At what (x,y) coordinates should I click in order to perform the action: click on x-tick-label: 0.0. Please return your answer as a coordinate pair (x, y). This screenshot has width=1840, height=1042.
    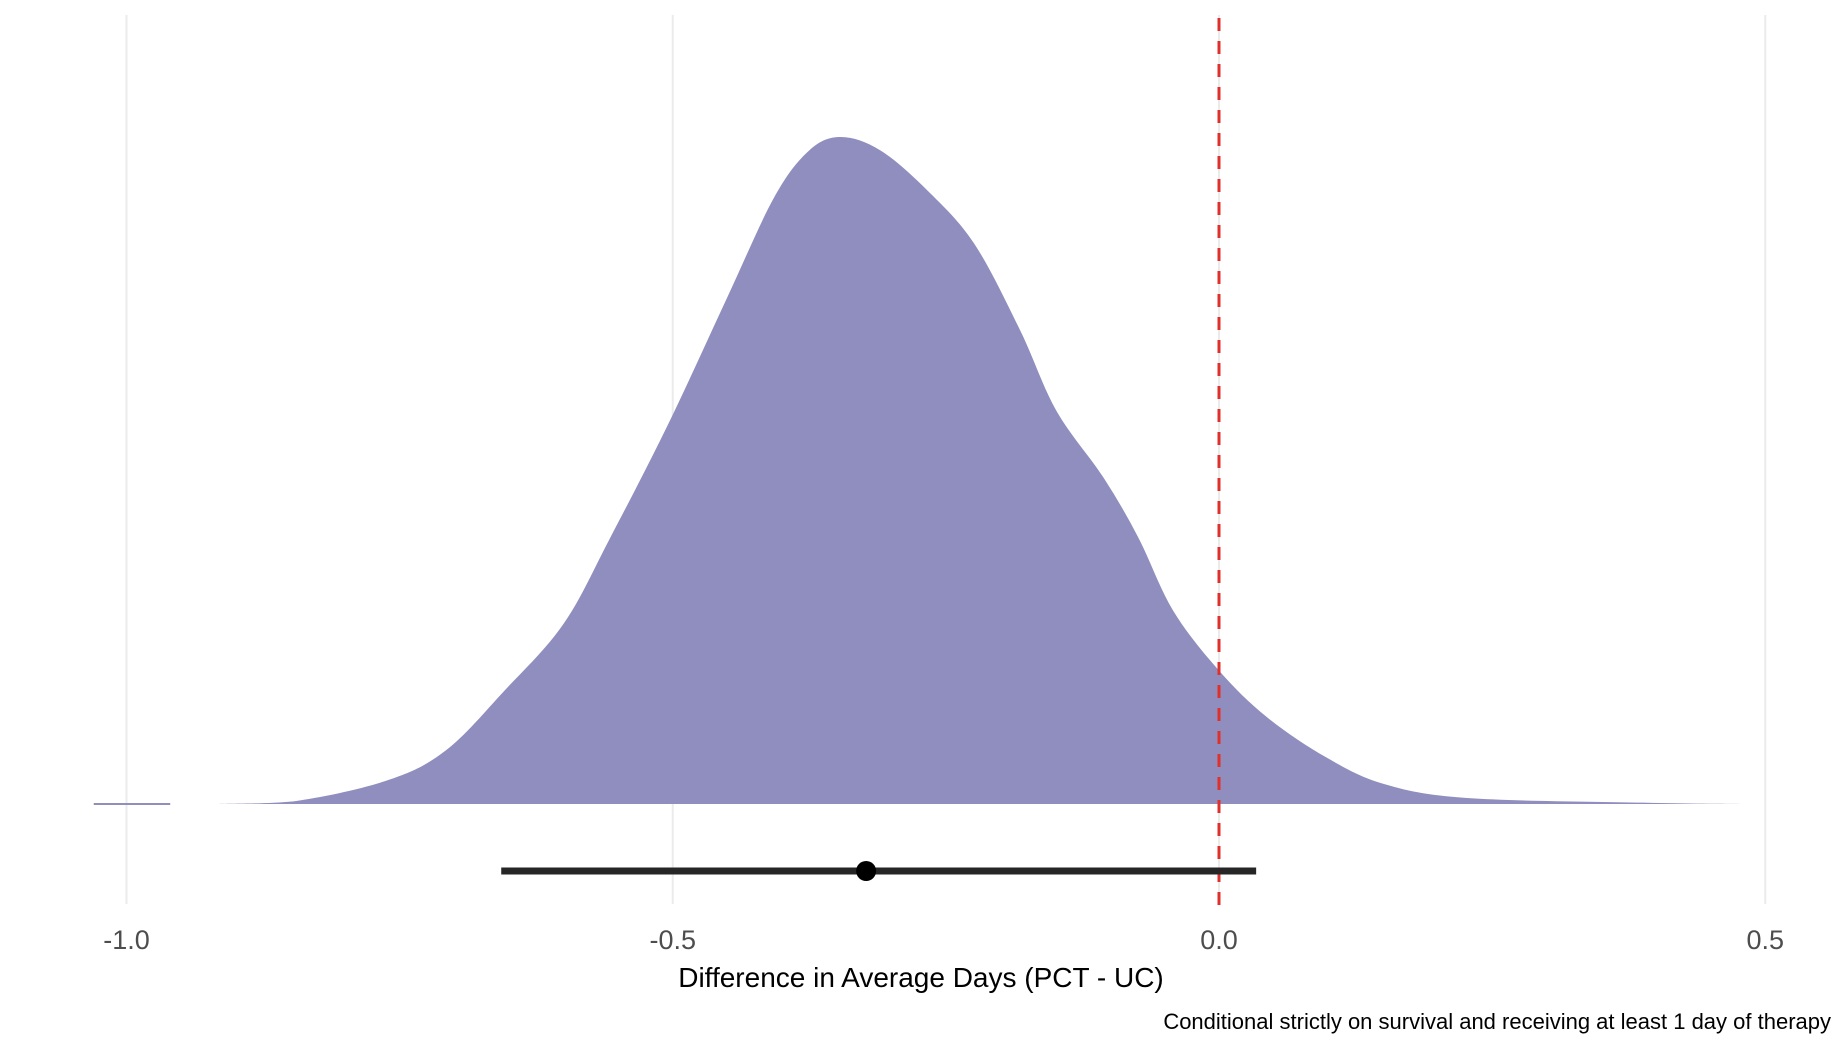
    Looking at the image, I should click on (1219, 940).